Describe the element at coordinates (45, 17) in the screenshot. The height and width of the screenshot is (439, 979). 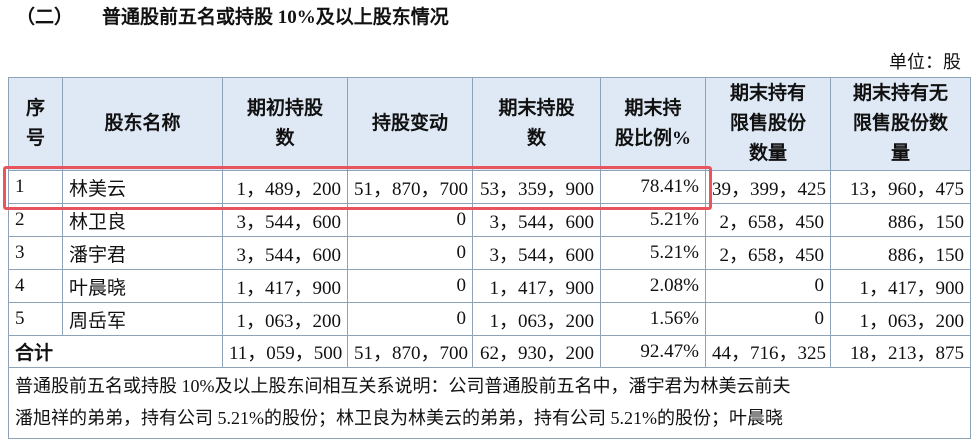
I see `section-number: （二）` at that location.